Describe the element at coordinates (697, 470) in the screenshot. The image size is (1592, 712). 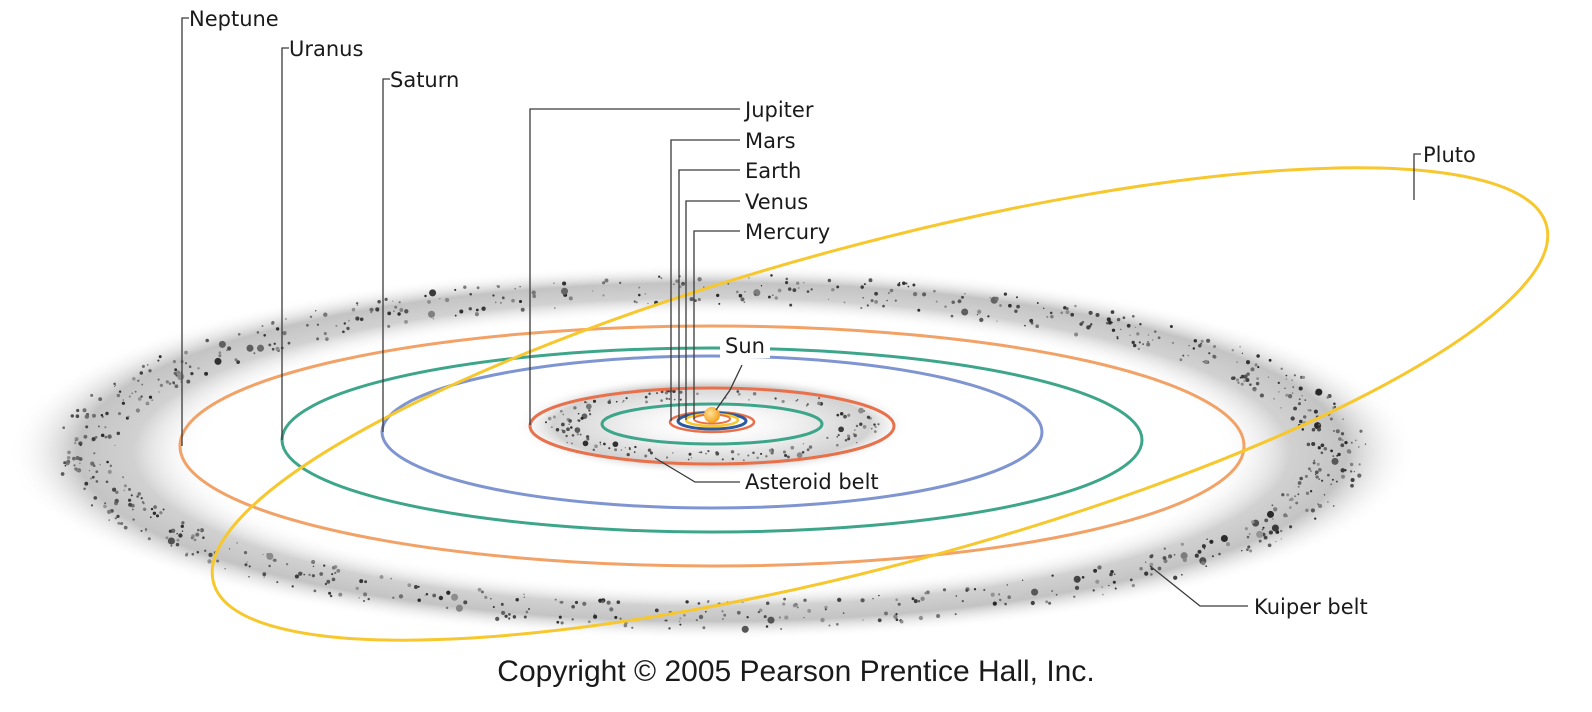
I see `asteroid-belt-leader` at that location.